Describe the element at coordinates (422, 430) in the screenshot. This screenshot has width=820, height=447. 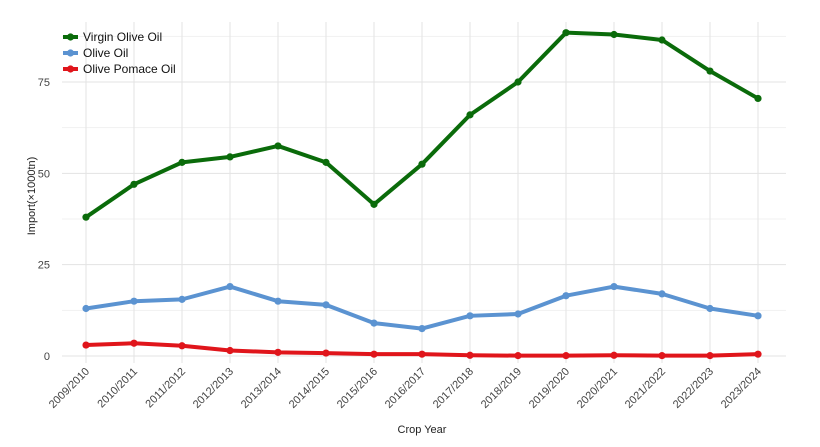
I see `x-axis-title: Crop Year` at that location.